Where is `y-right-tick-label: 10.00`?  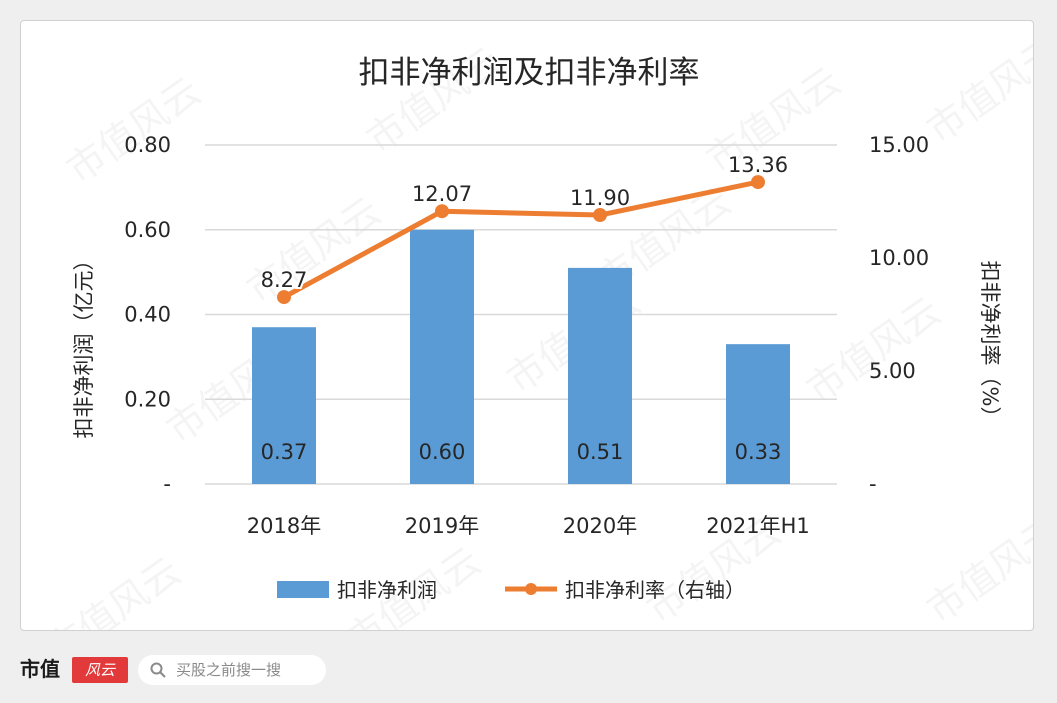 y-right-tick-label: 10.00 is located at coordinates (899, 258).